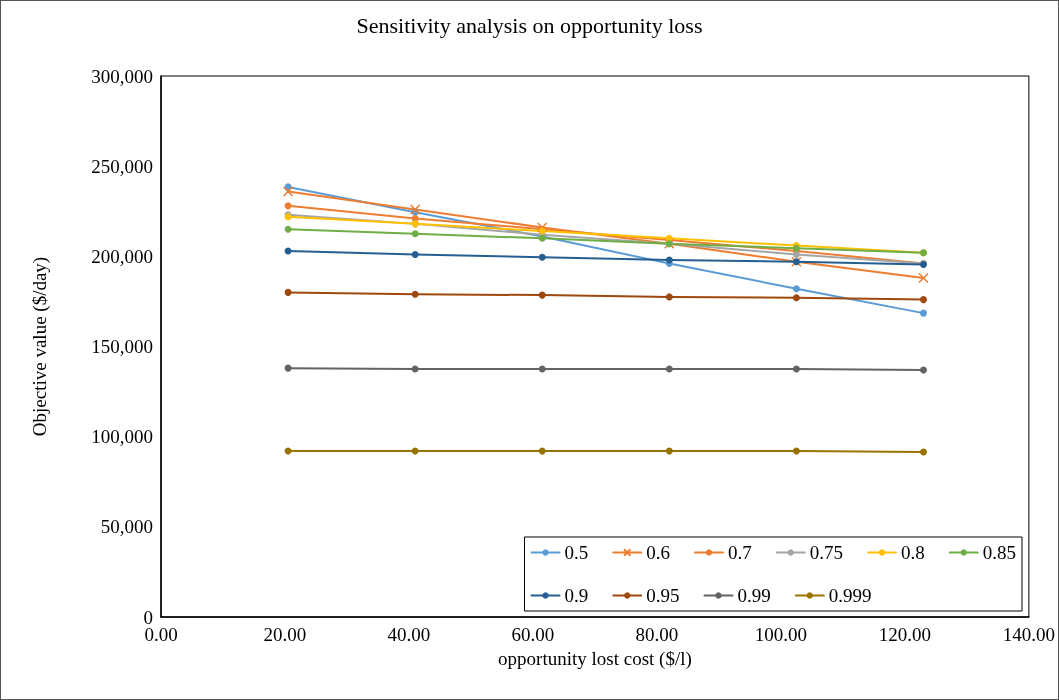 The image size is (1059, 700). Describe the element at coordinates (657, 634) in the screenshot. I see `x-tick-label: 80.00` at that location.